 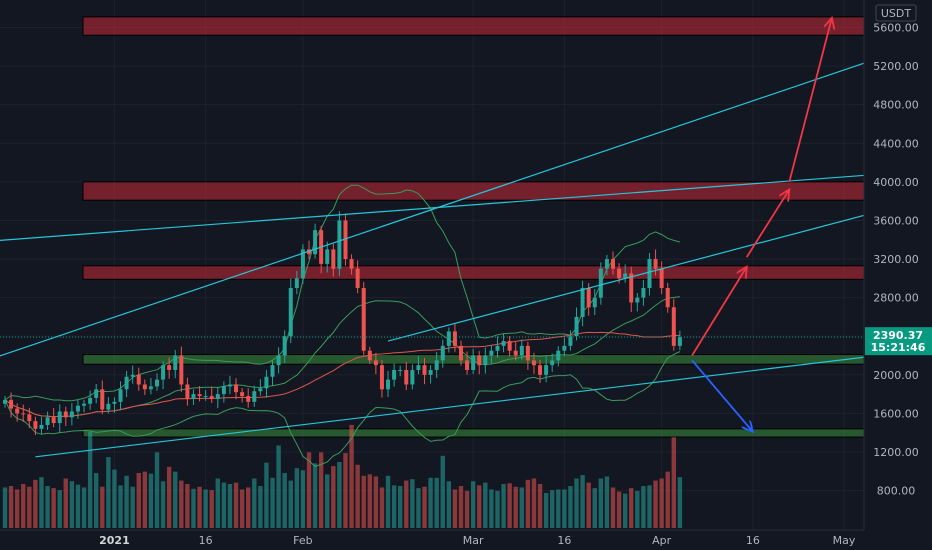 I want to click on price-tick-label: 2000.00, so click(x=896, y=375).